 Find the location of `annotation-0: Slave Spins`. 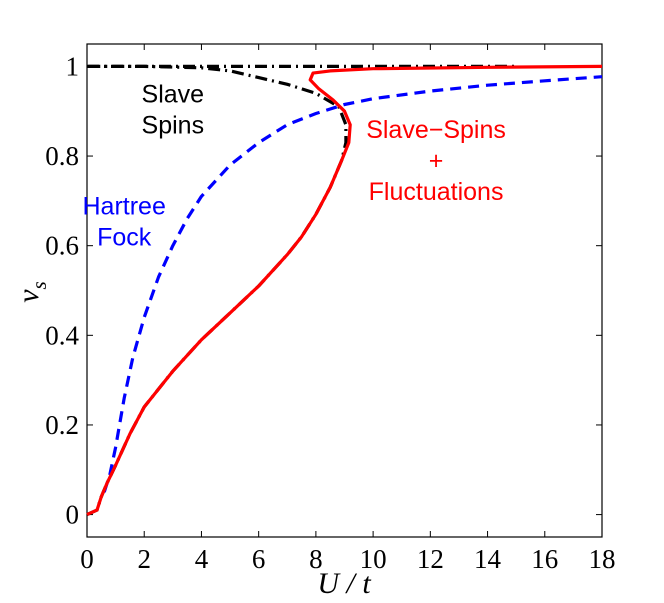

annotation-0: Slave Spins is located at coordinates (173, 109).